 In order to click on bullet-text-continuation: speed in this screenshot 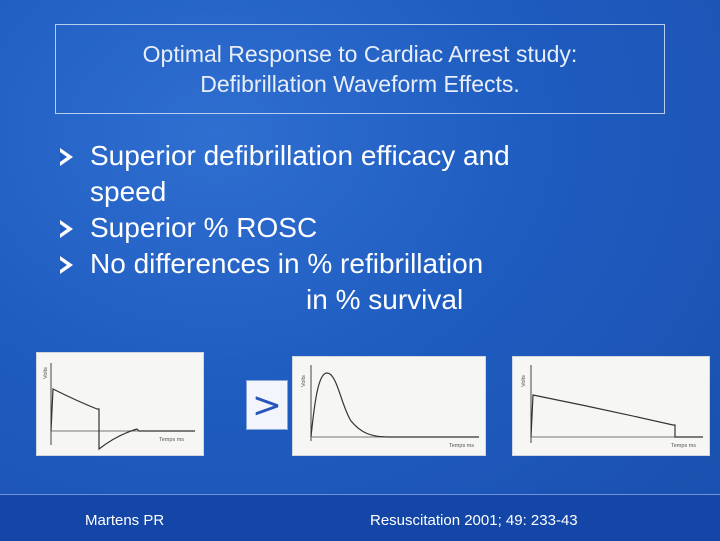, I will do `click(128, 191)`.